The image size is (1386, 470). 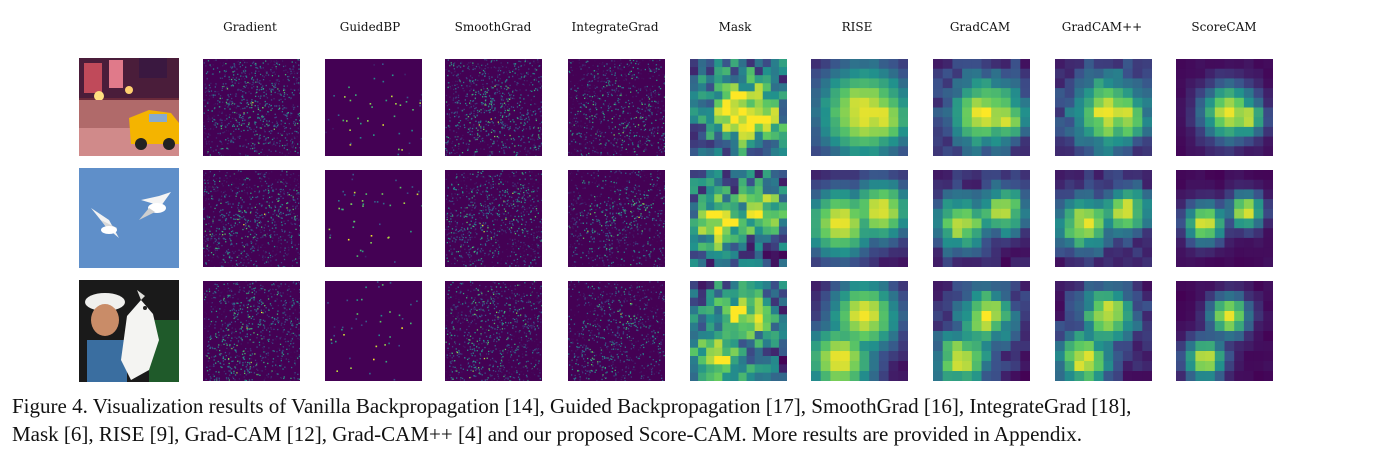 What do you see at coordinates (250, 27) in the screenshot?
I see `column-header-gradient: Gradient` at bounding box center [250, 27].